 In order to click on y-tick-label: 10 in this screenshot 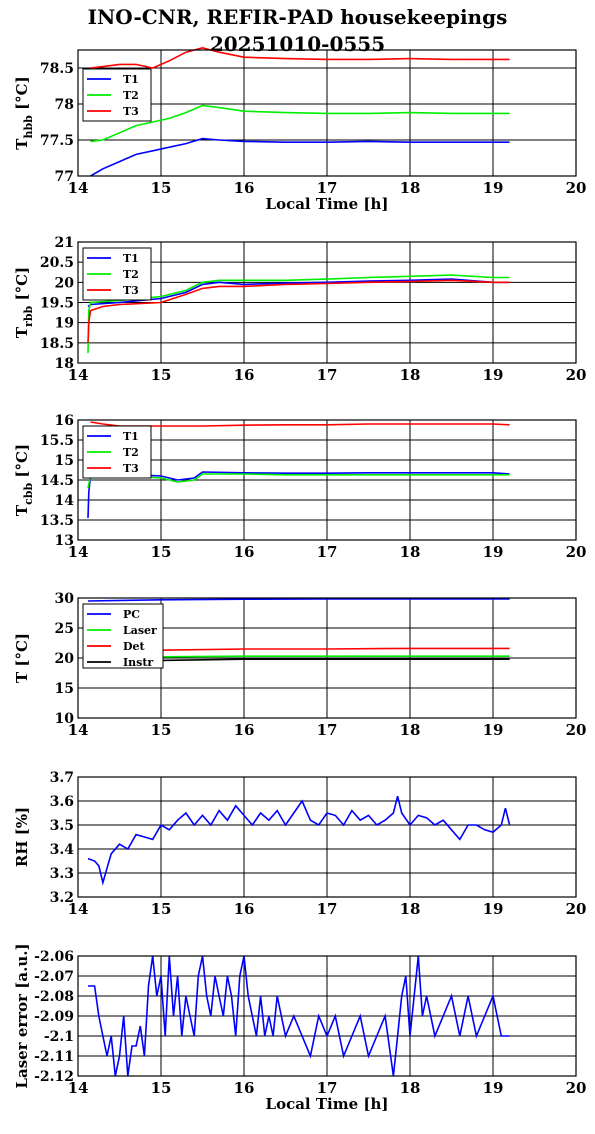, I will do `click(65, 719)`.